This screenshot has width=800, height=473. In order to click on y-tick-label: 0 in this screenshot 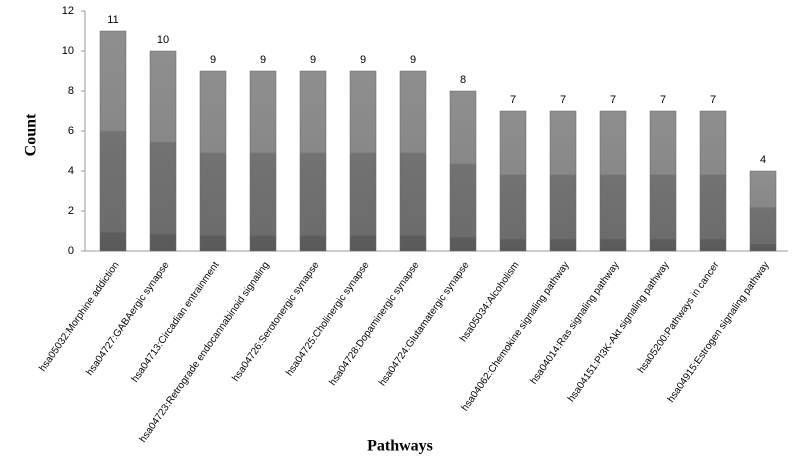, I will do `click(71, 251)`.